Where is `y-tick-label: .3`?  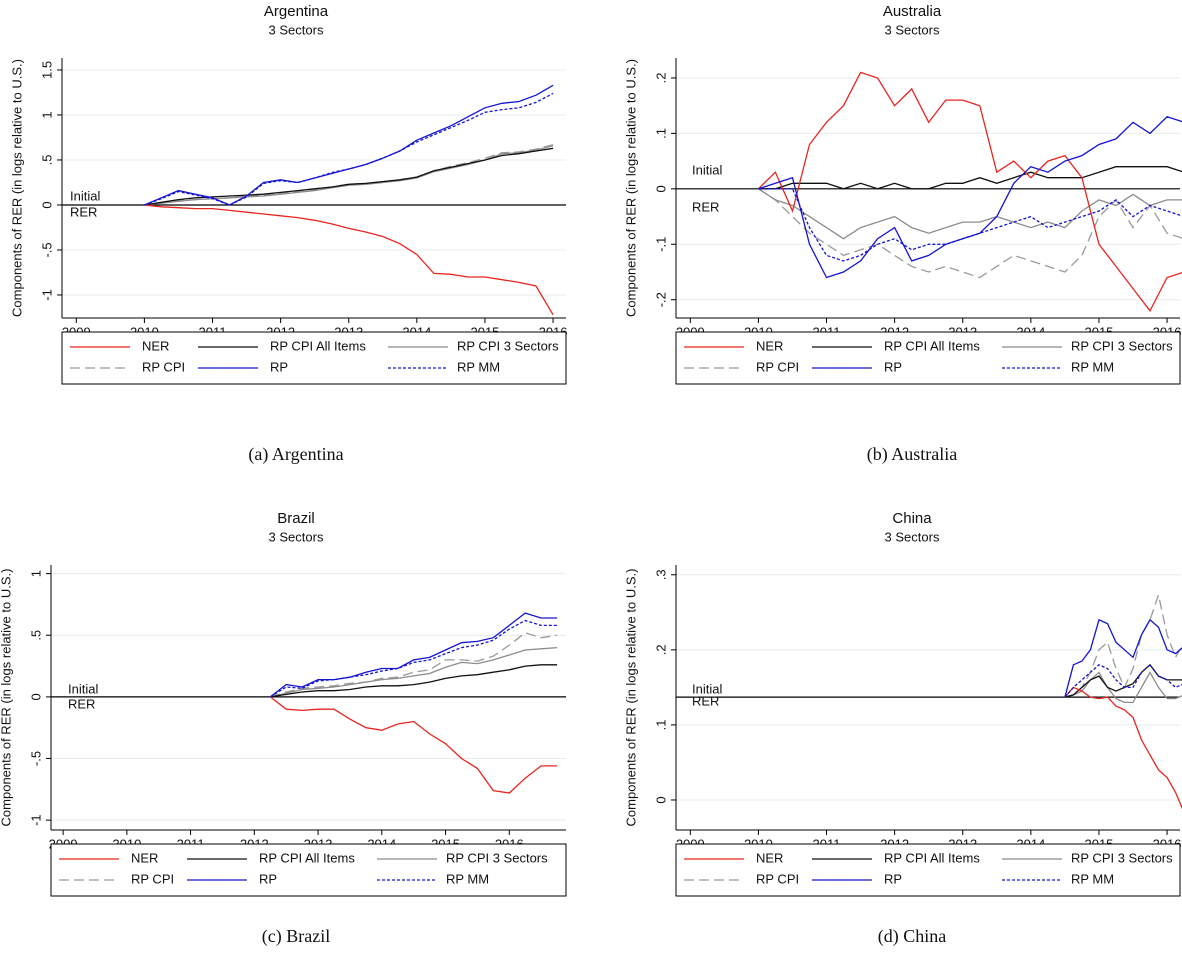 y-tick-label: .3 is located at coordinates (660, 574).